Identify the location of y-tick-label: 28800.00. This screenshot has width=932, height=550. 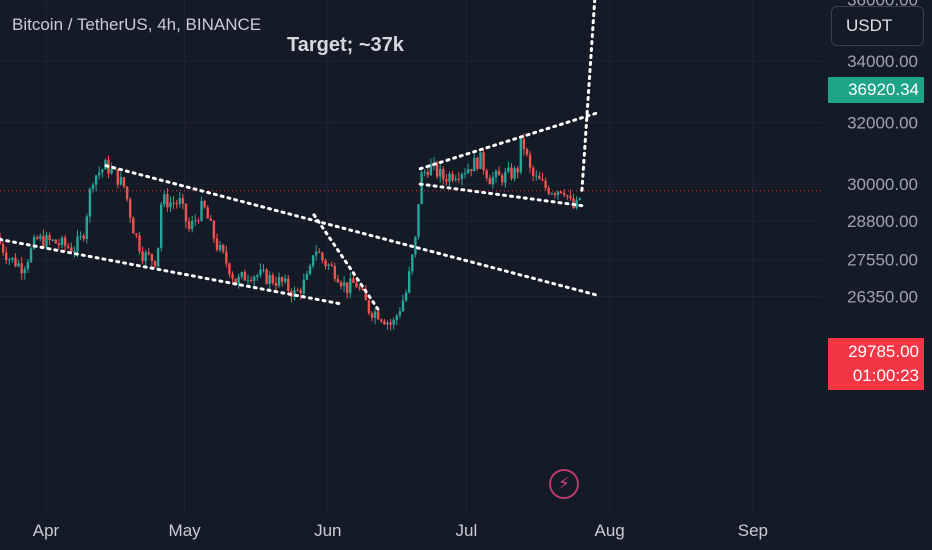
(882, 221).